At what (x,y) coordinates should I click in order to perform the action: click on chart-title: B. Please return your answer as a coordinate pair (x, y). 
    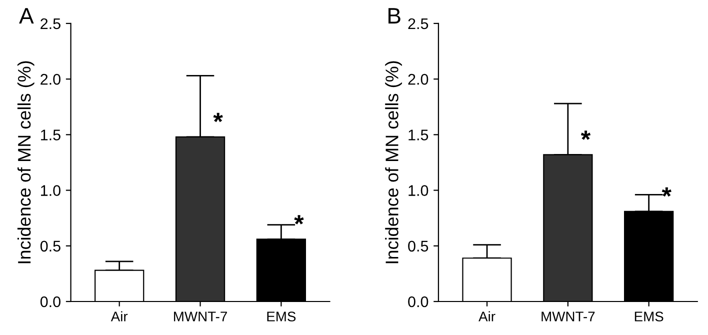
    Looking at the image, I should click on (394, 16).